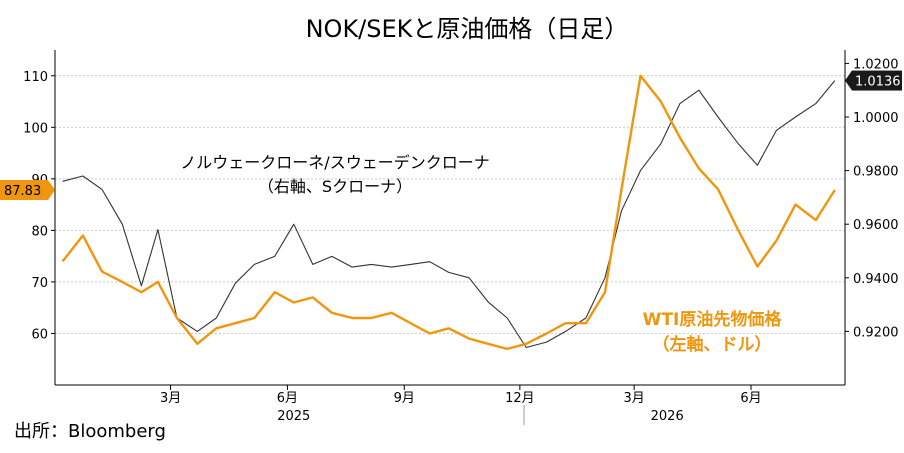 The height and width of the screenshot is (453, 904). Describe the element at coordinates (293, 416) in the screenshot. I see `year-label: 2025` at that location.